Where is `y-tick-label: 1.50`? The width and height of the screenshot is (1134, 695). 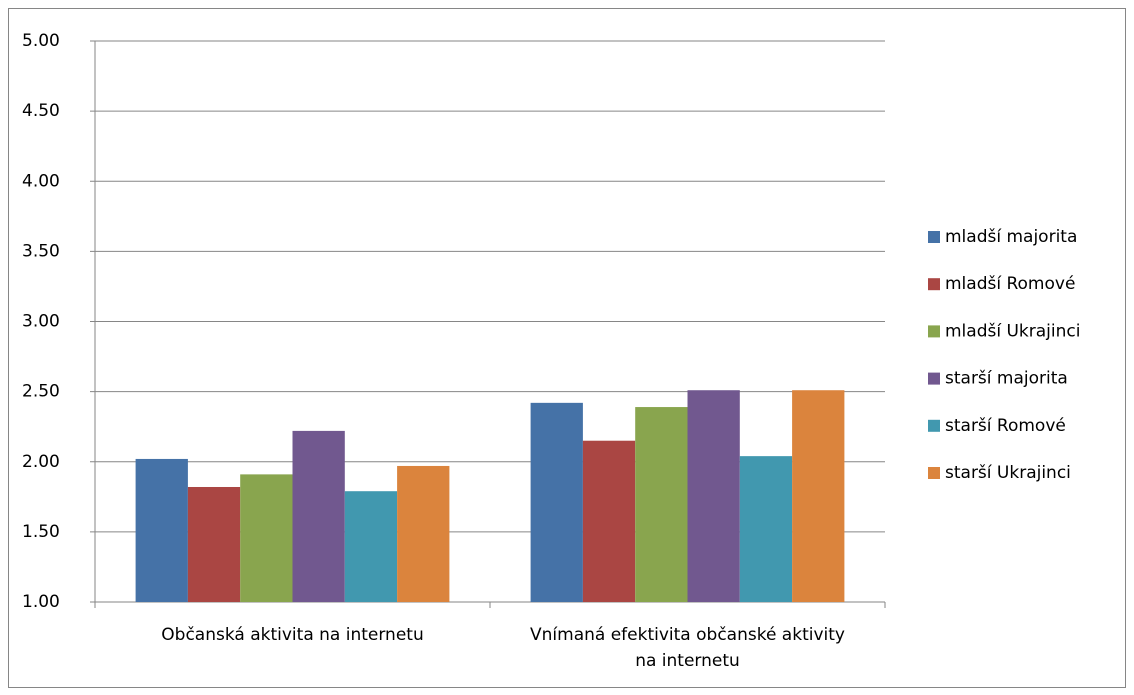
y-tick-label: 1.50 is located at coordinates (41, 532).